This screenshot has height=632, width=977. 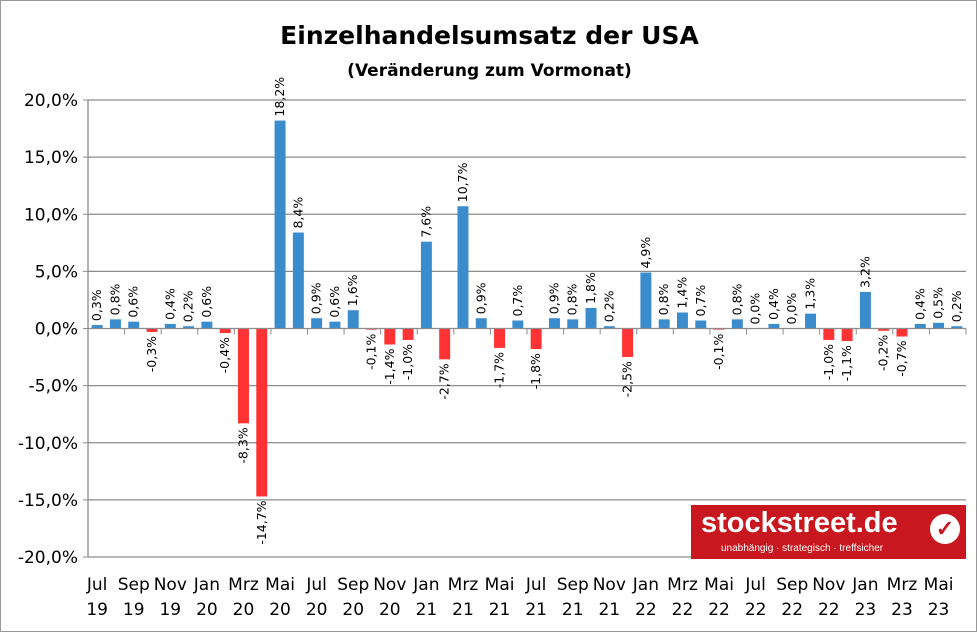 What do you see at coordinates (828, 362) in the screenshot?
I see `data-label: -1,0%` at bounding box center [828, 362].